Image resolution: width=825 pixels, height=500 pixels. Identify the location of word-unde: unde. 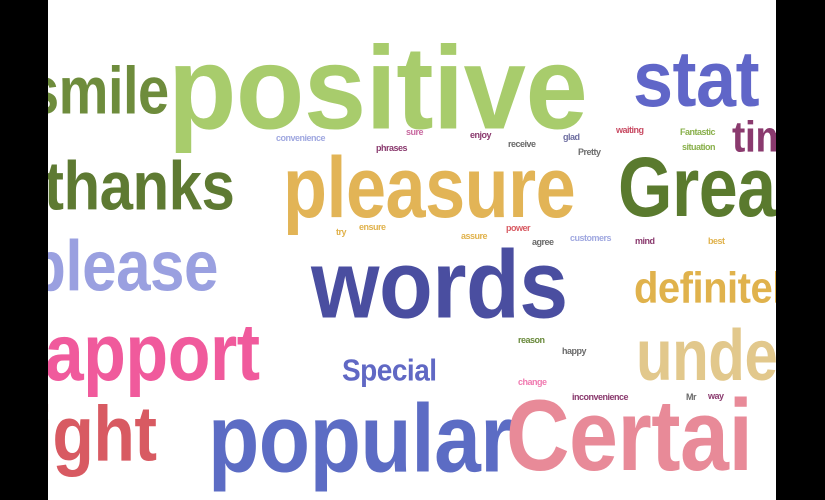
(706, 355).